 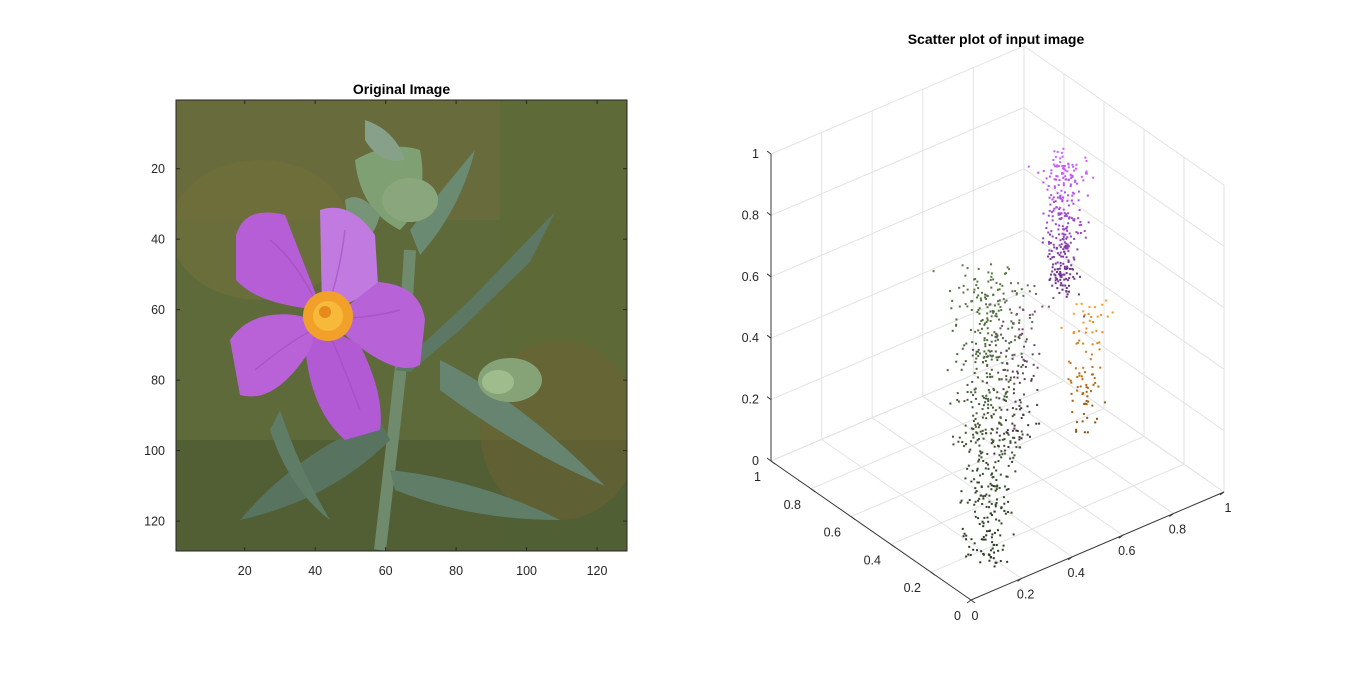 I want to click on x-tick-label: 60, so click(x=386, y=571).